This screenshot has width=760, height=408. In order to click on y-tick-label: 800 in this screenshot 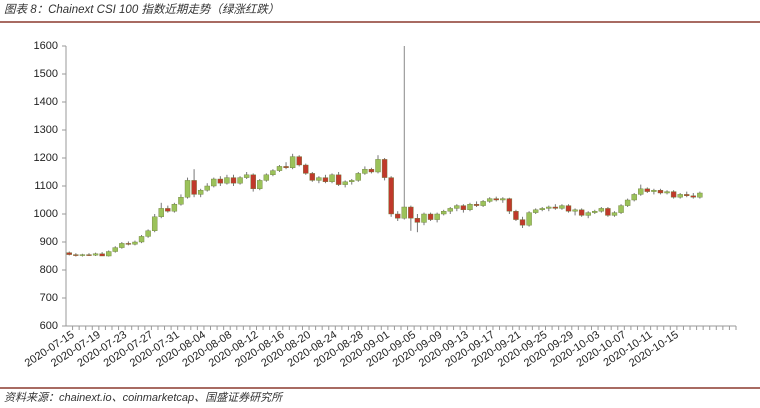, I will do `click(49, 270)`.